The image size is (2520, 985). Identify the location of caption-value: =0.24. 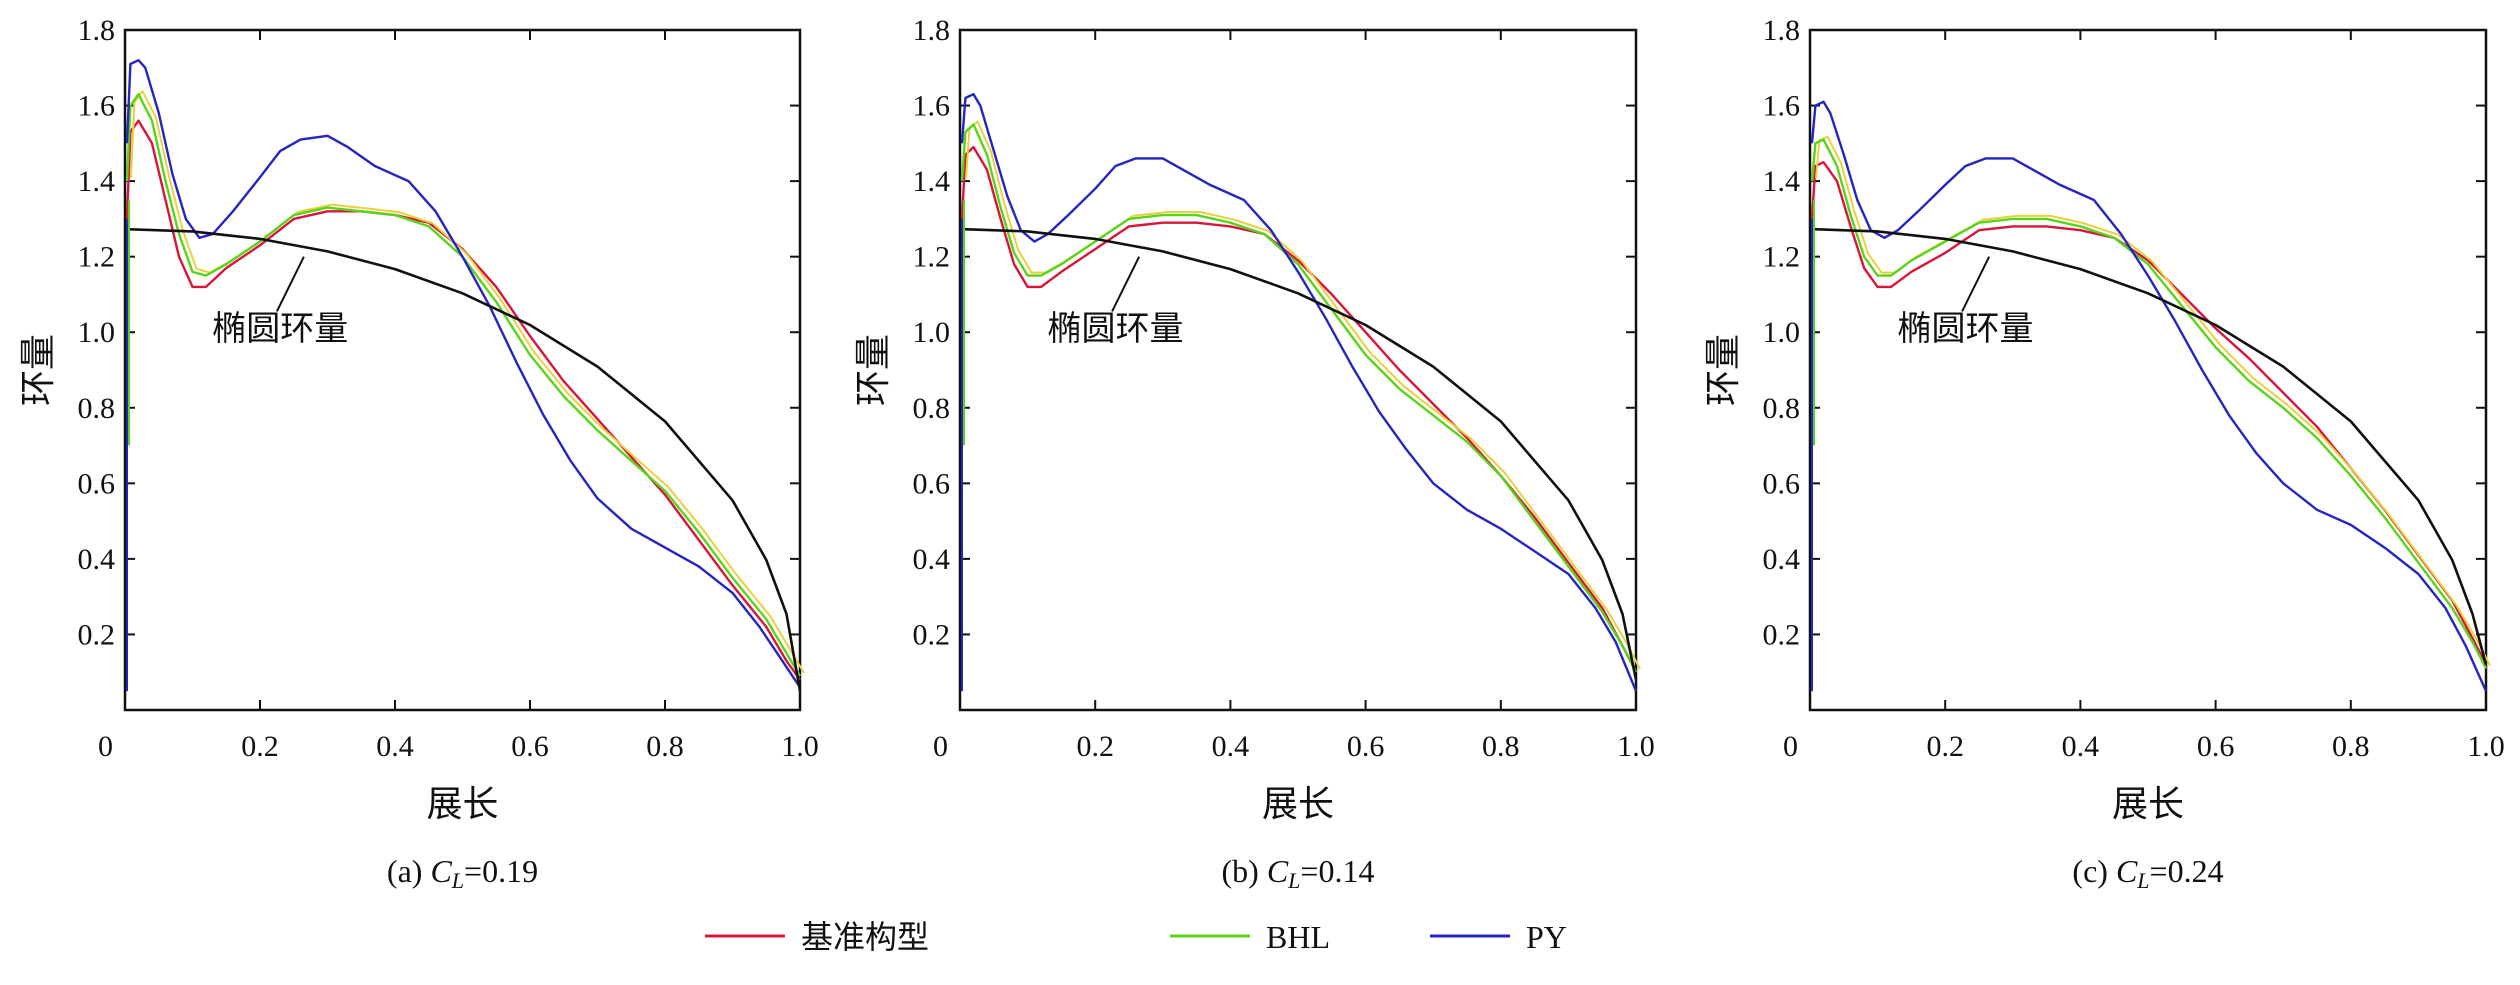
(2187, 871).